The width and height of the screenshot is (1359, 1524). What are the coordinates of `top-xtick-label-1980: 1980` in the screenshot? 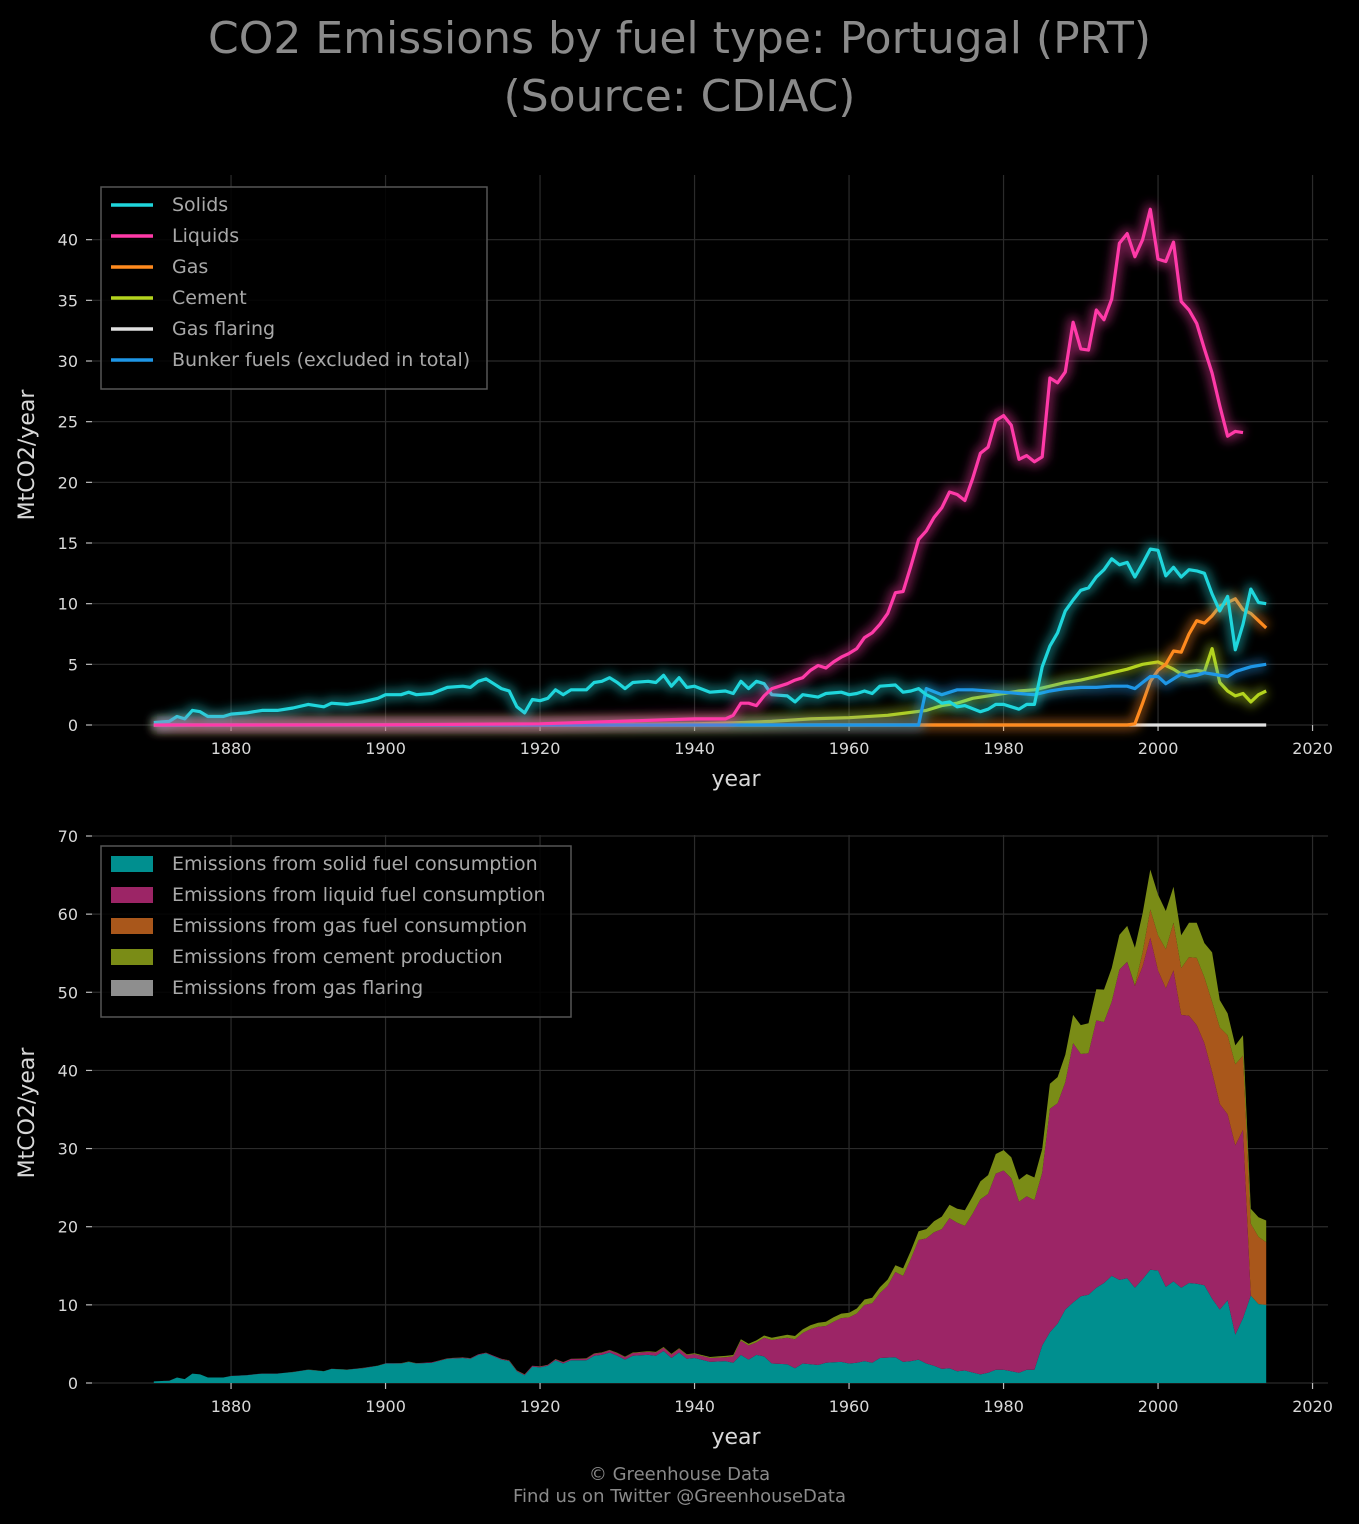 It's located at (1003, 748).